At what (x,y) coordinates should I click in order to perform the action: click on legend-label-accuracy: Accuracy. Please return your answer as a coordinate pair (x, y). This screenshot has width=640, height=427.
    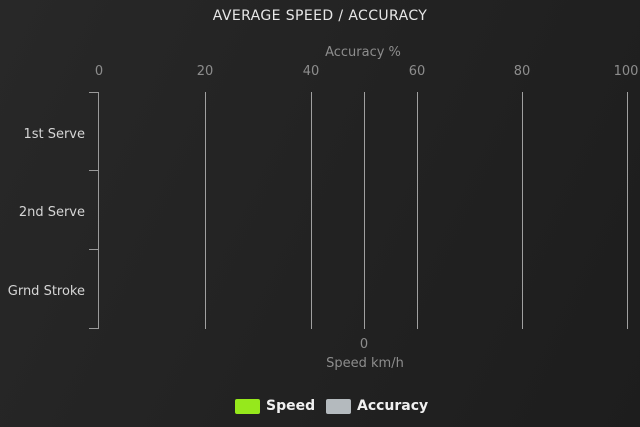
    Looking at the image, I should click on (393, 406).